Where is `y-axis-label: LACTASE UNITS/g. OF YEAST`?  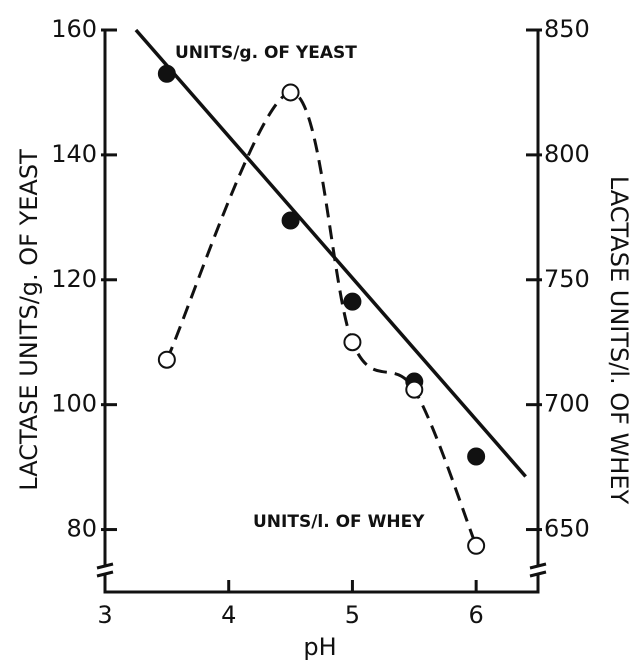
y-axis-label: LACTASE UNITS/g. OF YEAST is located at coordinates (29, 320).